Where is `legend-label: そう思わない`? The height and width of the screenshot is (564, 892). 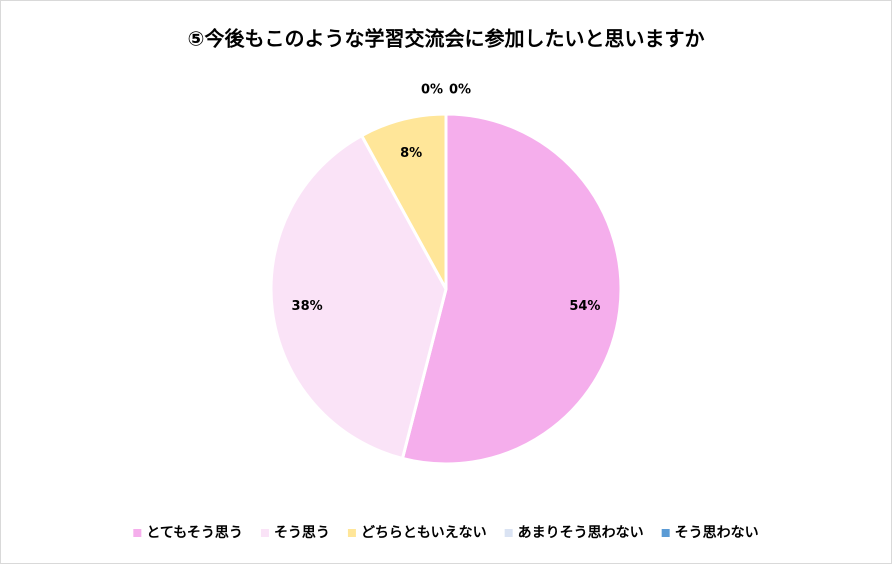 legend-label: そう思わない is located at coordinates (717, 533).